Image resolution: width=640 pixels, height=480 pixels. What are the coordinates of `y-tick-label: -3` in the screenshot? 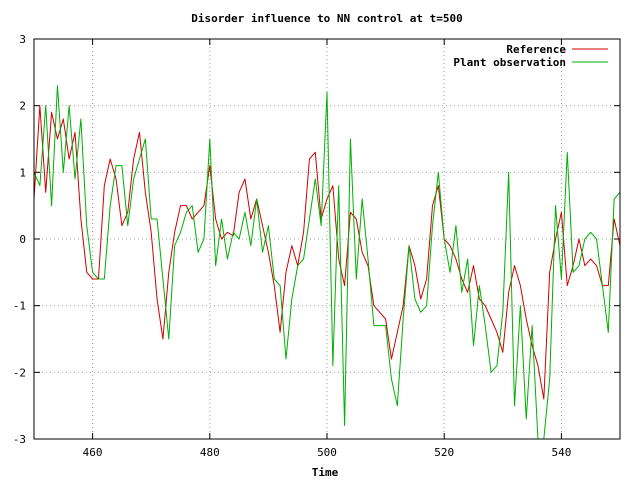 It's located at (19, 439).